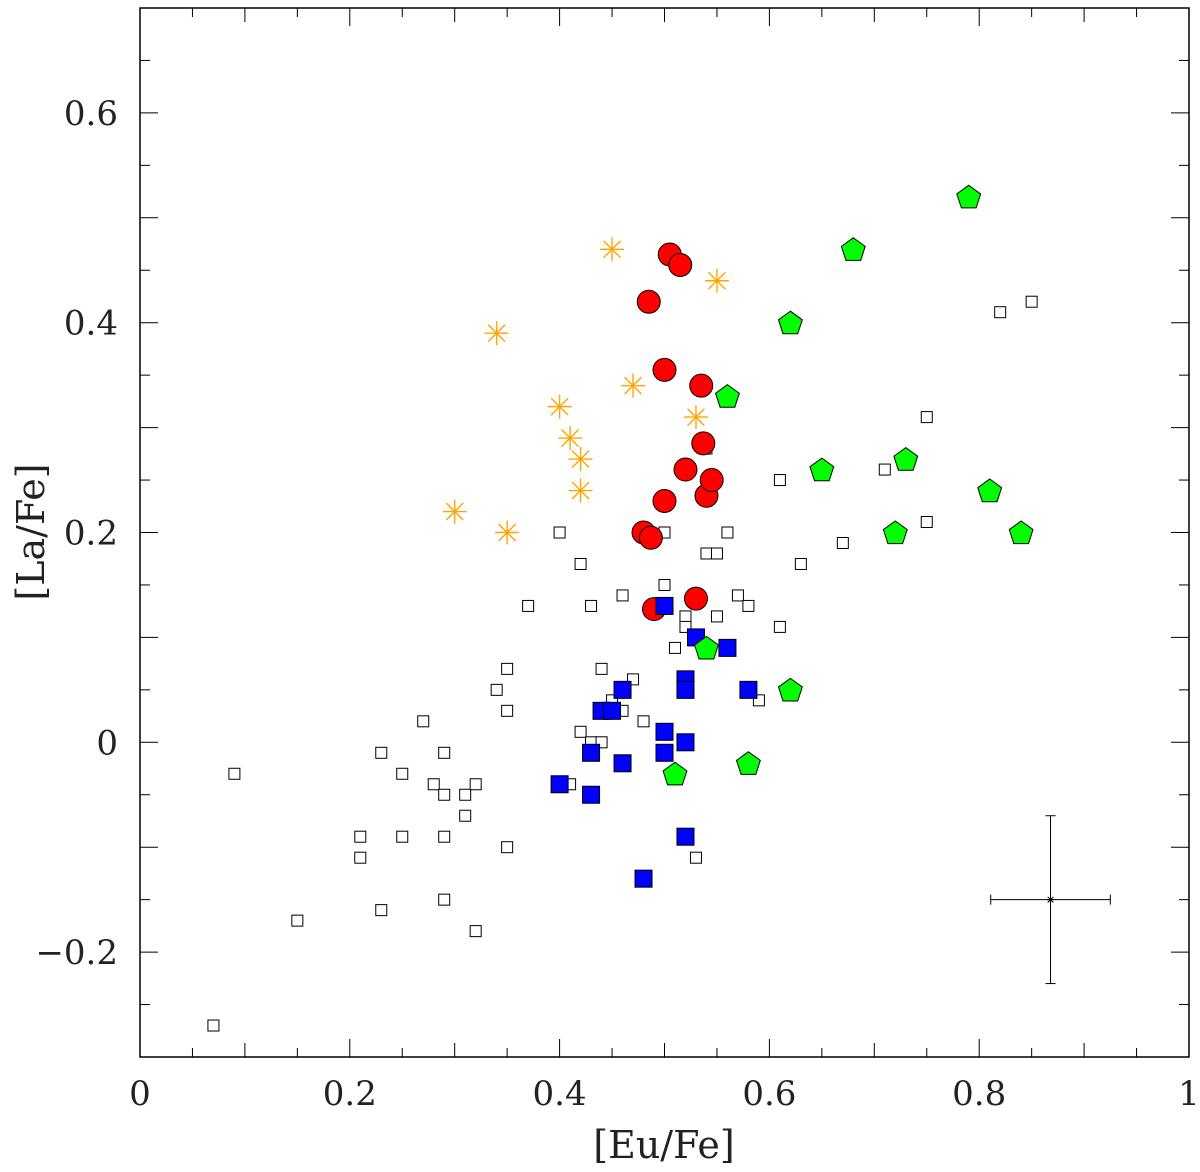 The image size is (1200, 1172). What do you see at coordinates (76, 533) in the screenshot?
I see `y-tick-labels: −0.2 0 0.2 0.4 0.6` at bounding box center [76, 533].